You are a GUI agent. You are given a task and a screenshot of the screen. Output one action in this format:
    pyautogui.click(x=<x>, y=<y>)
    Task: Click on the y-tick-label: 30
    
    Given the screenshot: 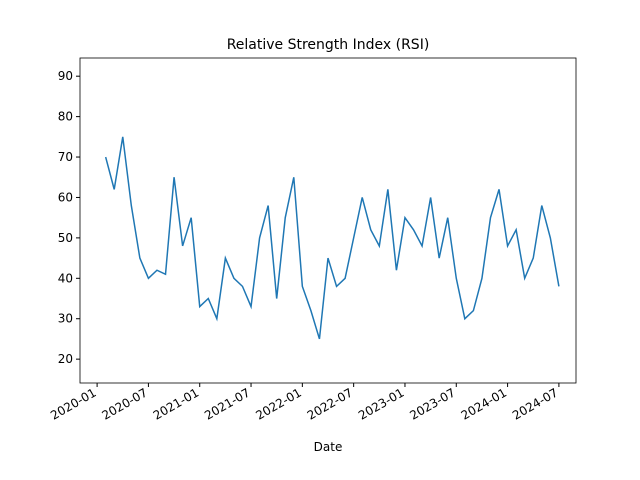 What is the action you would take?
    pyautogui.click(x=65, y=319)
    